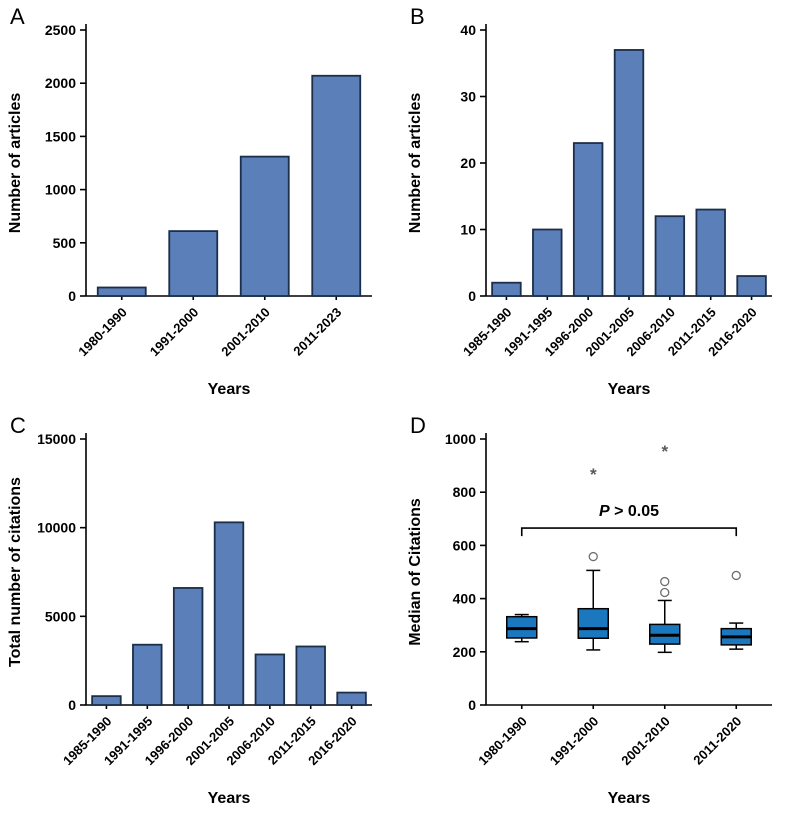 The width and height of the screenshot is (800, 818). What do you see at coordinates (17, 16) in the screenshot?
I see `panel-letter-a: A` at bounding box center [17, 16].